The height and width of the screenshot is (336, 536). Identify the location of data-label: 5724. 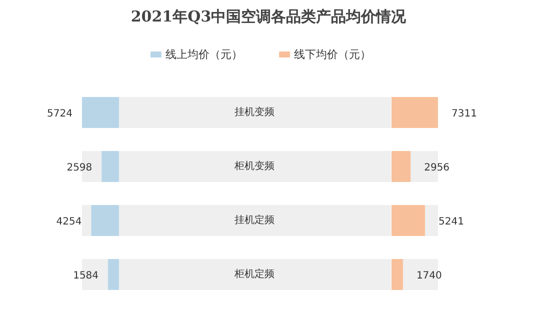
(59, 114).